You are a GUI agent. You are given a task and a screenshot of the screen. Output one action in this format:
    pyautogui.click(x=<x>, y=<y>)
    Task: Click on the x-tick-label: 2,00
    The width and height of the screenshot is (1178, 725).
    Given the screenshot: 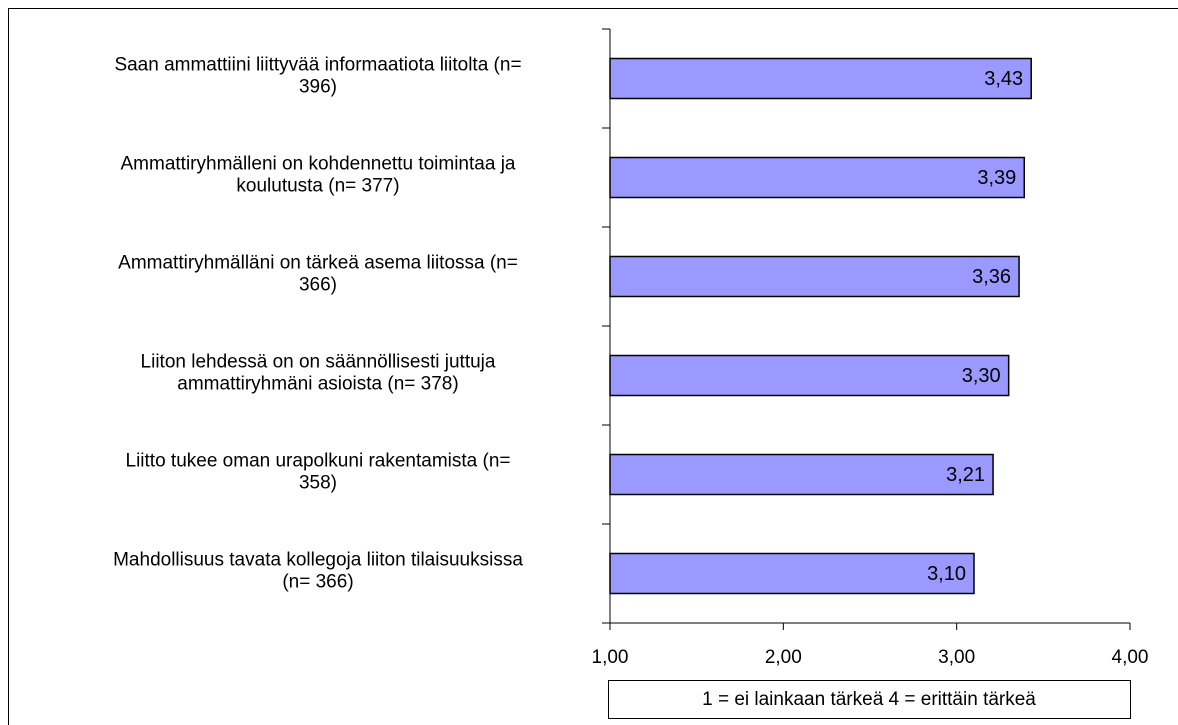 What is the action you would take?
    pyautogui.click(x=783, y=657)
    